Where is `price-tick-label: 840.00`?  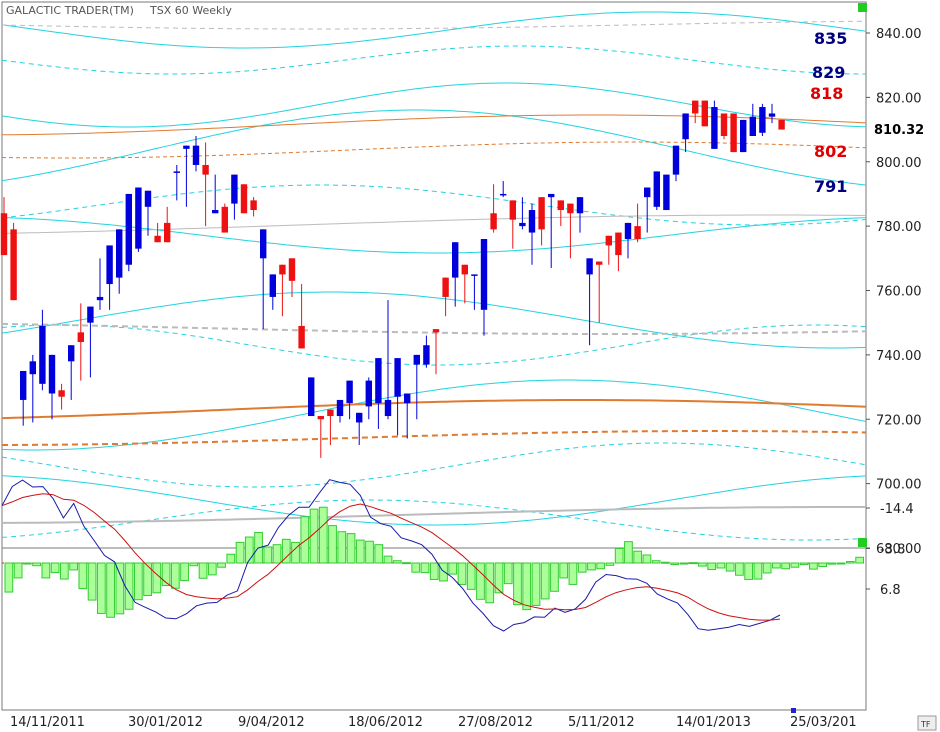 price-tick-label: 840.00 is located at coordinates (899, 34).